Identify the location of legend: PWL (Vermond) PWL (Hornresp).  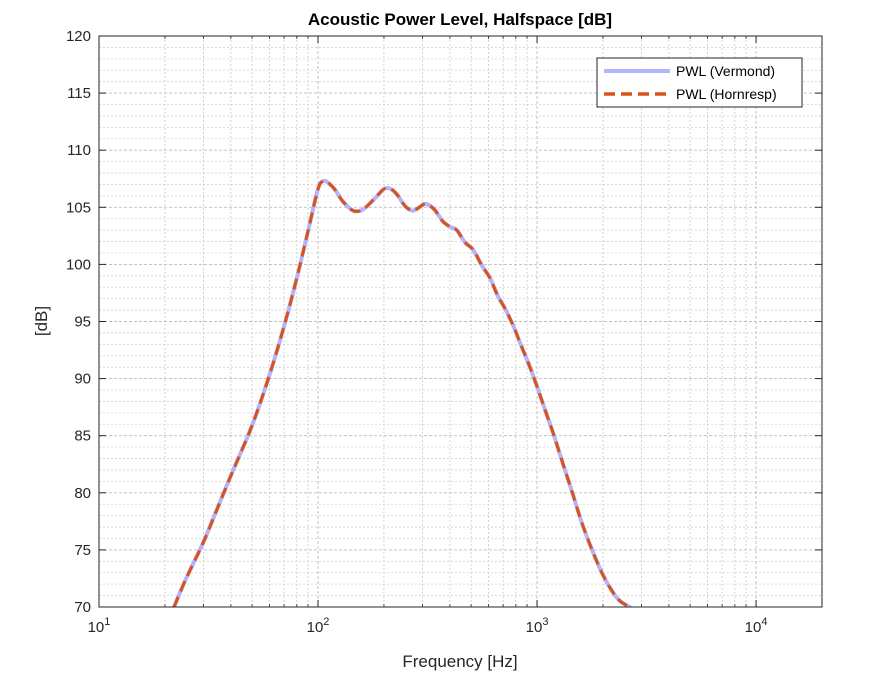
(699, 82).